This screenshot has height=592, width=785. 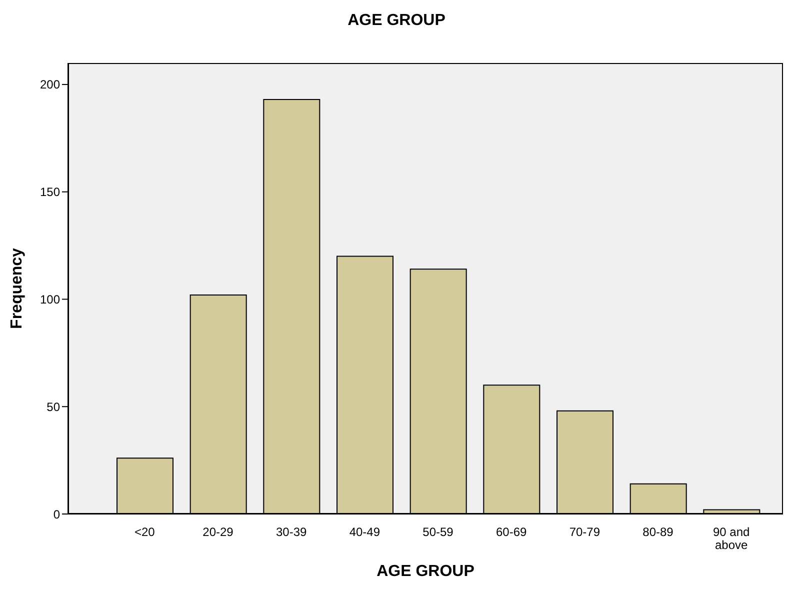 I want to click on x-axis-title: AGE GROUP, so click(x=425, y=571).